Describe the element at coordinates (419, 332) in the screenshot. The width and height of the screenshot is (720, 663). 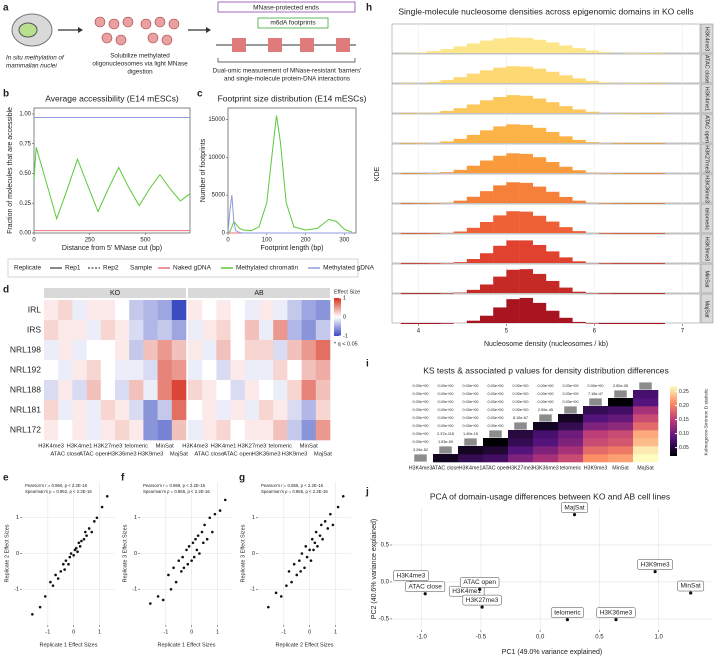
I see `x-tick-label: 4` at that location.